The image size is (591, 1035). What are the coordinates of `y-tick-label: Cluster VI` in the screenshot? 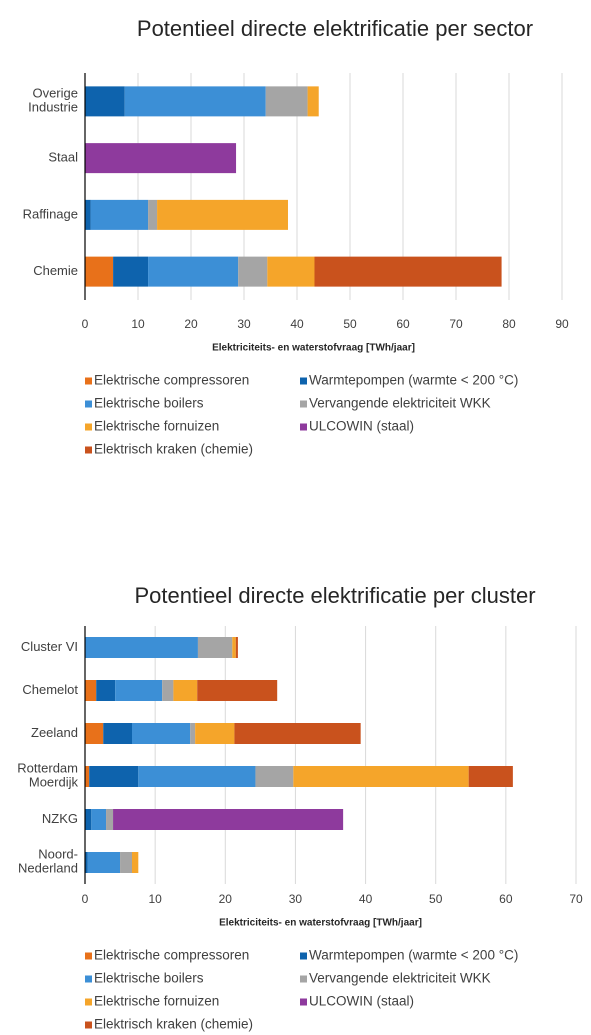 It's located at (49, 646).